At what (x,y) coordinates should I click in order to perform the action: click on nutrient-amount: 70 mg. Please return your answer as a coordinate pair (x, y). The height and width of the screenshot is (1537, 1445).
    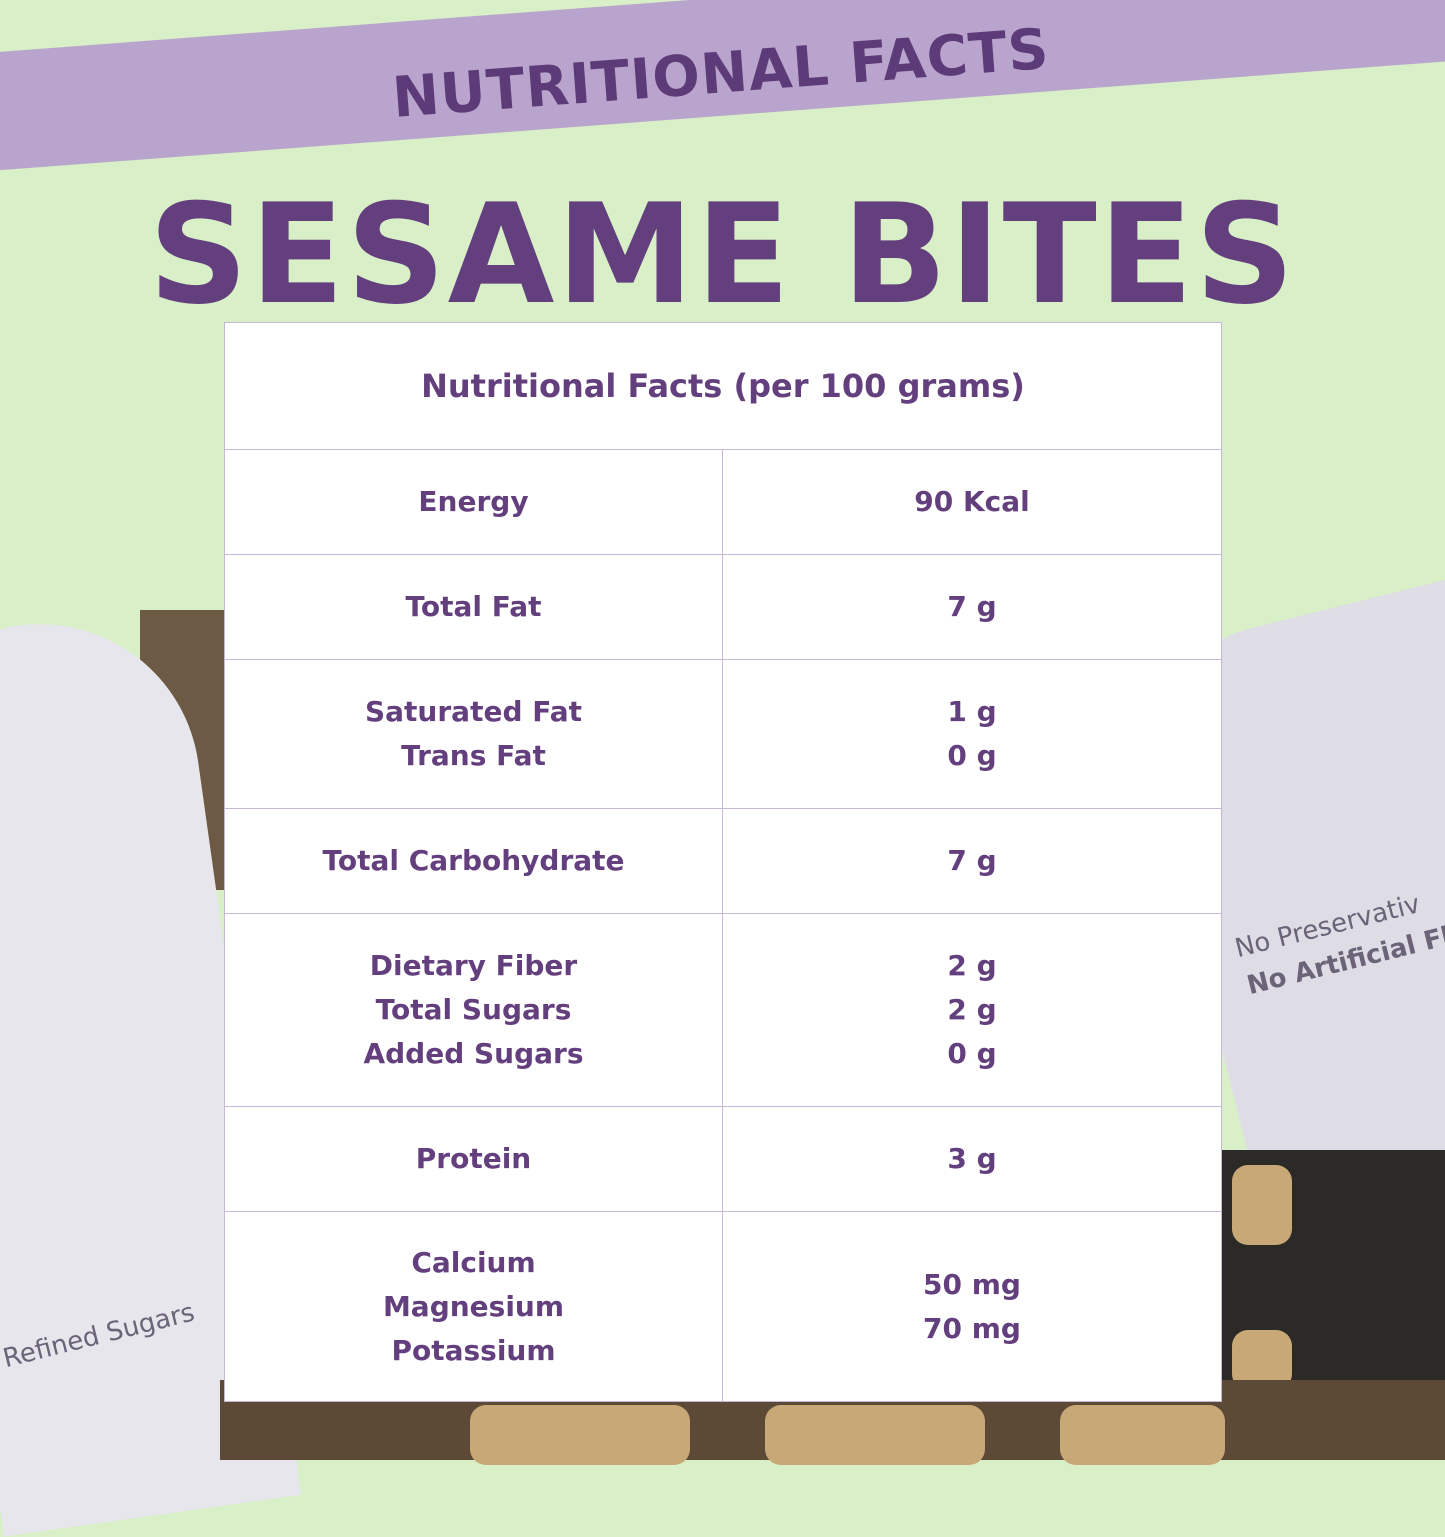
    Looking at the image, I should click on (972, 1328).